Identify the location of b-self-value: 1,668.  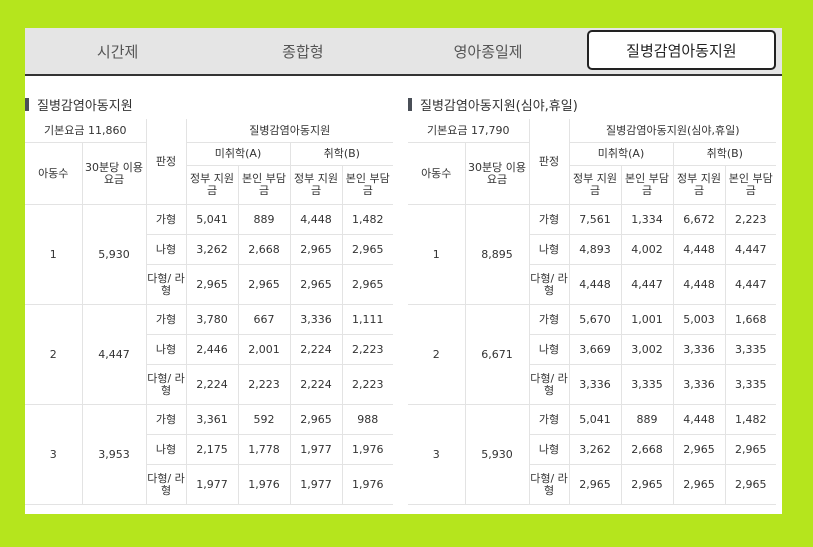
(751, 319).